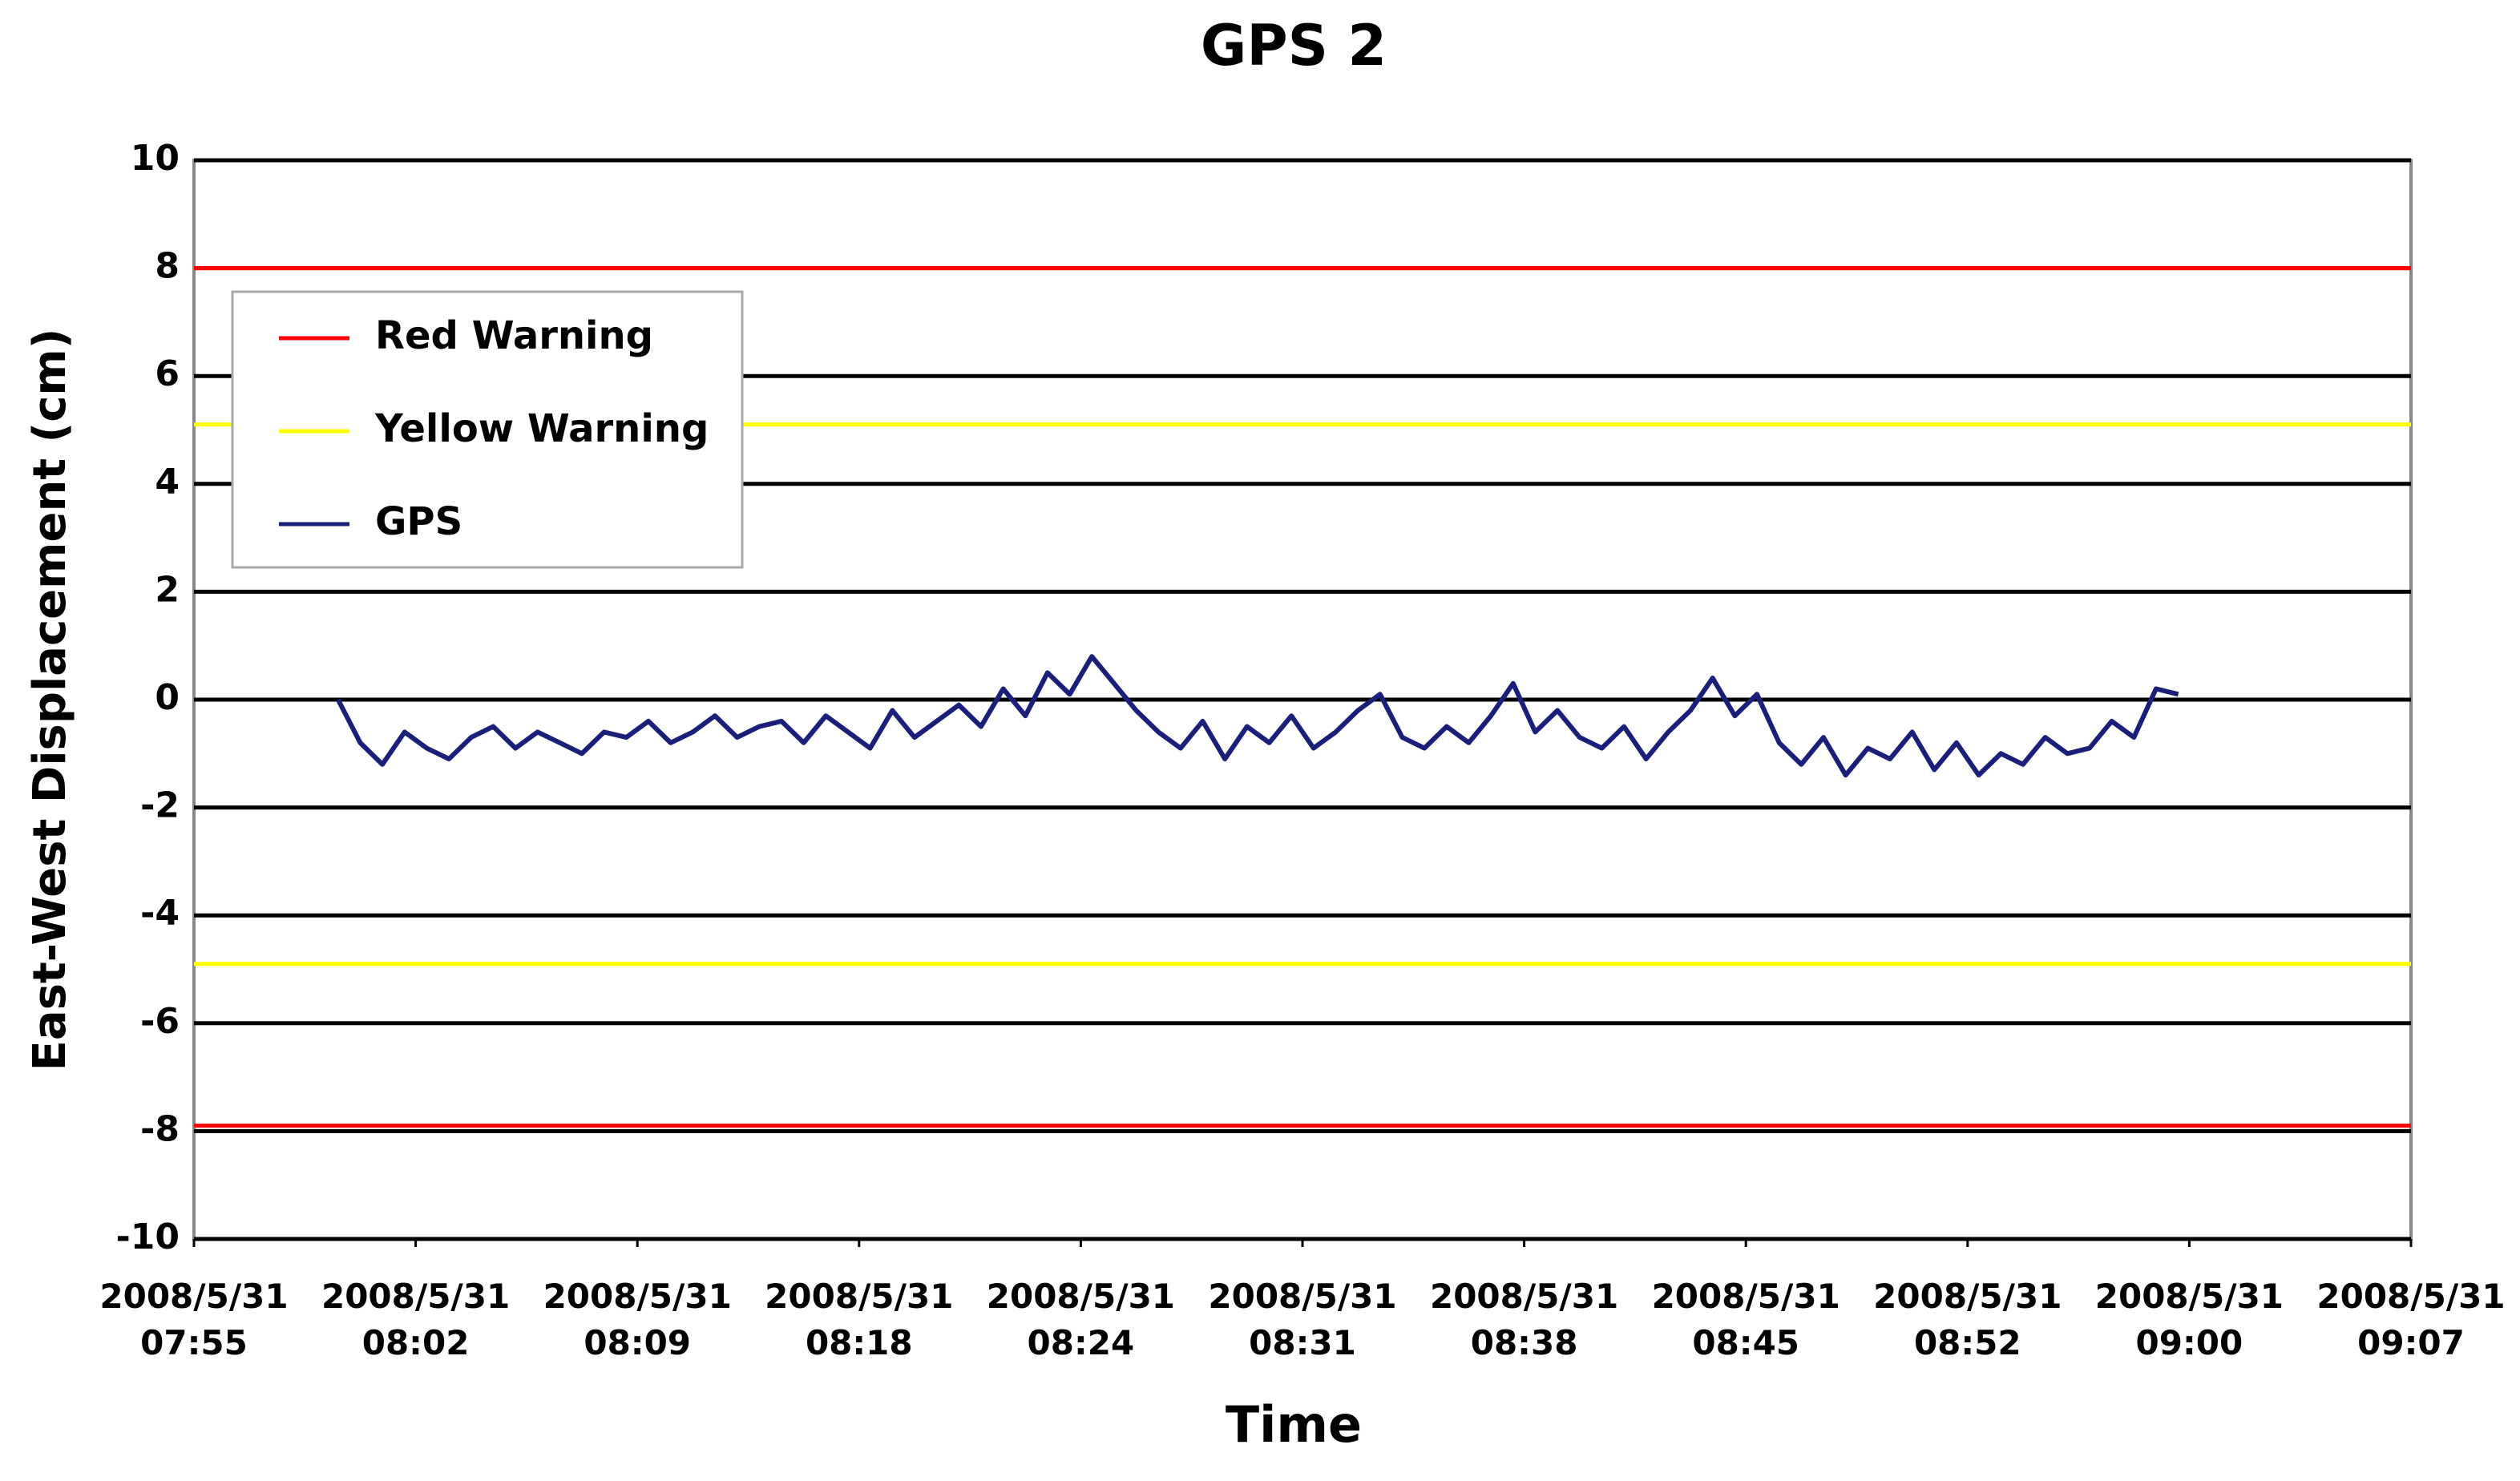 The height and width of the screenshot is (1481, 2520). I want to click on x-tick-label-line: 07:55, so click(194, 1342).